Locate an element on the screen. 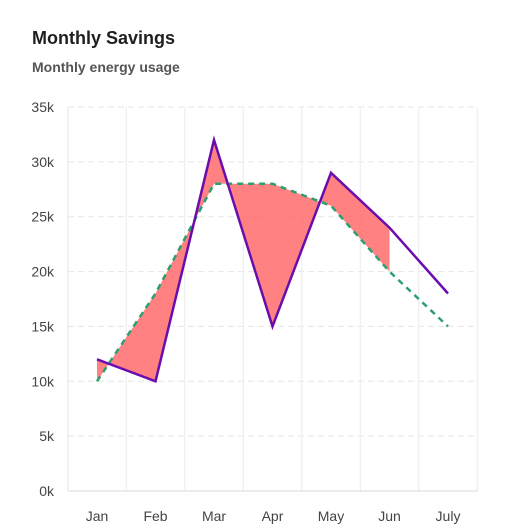  y-tick-label: 15k is located at coordinates (43, 326).